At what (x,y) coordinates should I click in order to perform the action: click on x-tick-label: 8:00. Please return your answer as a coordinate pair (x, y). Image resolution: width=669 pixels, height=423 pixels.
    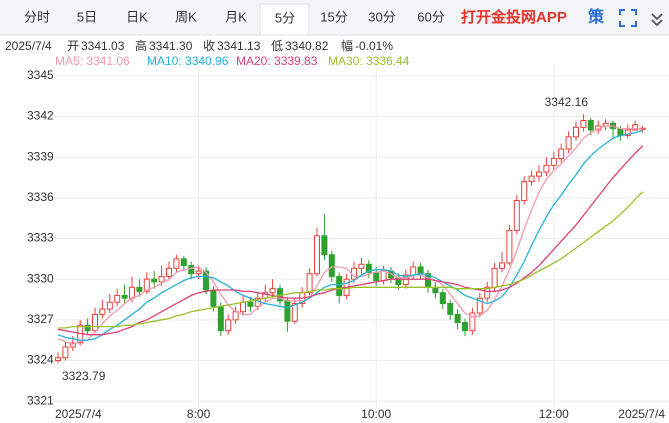
    Looking at the image, I should click on (199, 414).